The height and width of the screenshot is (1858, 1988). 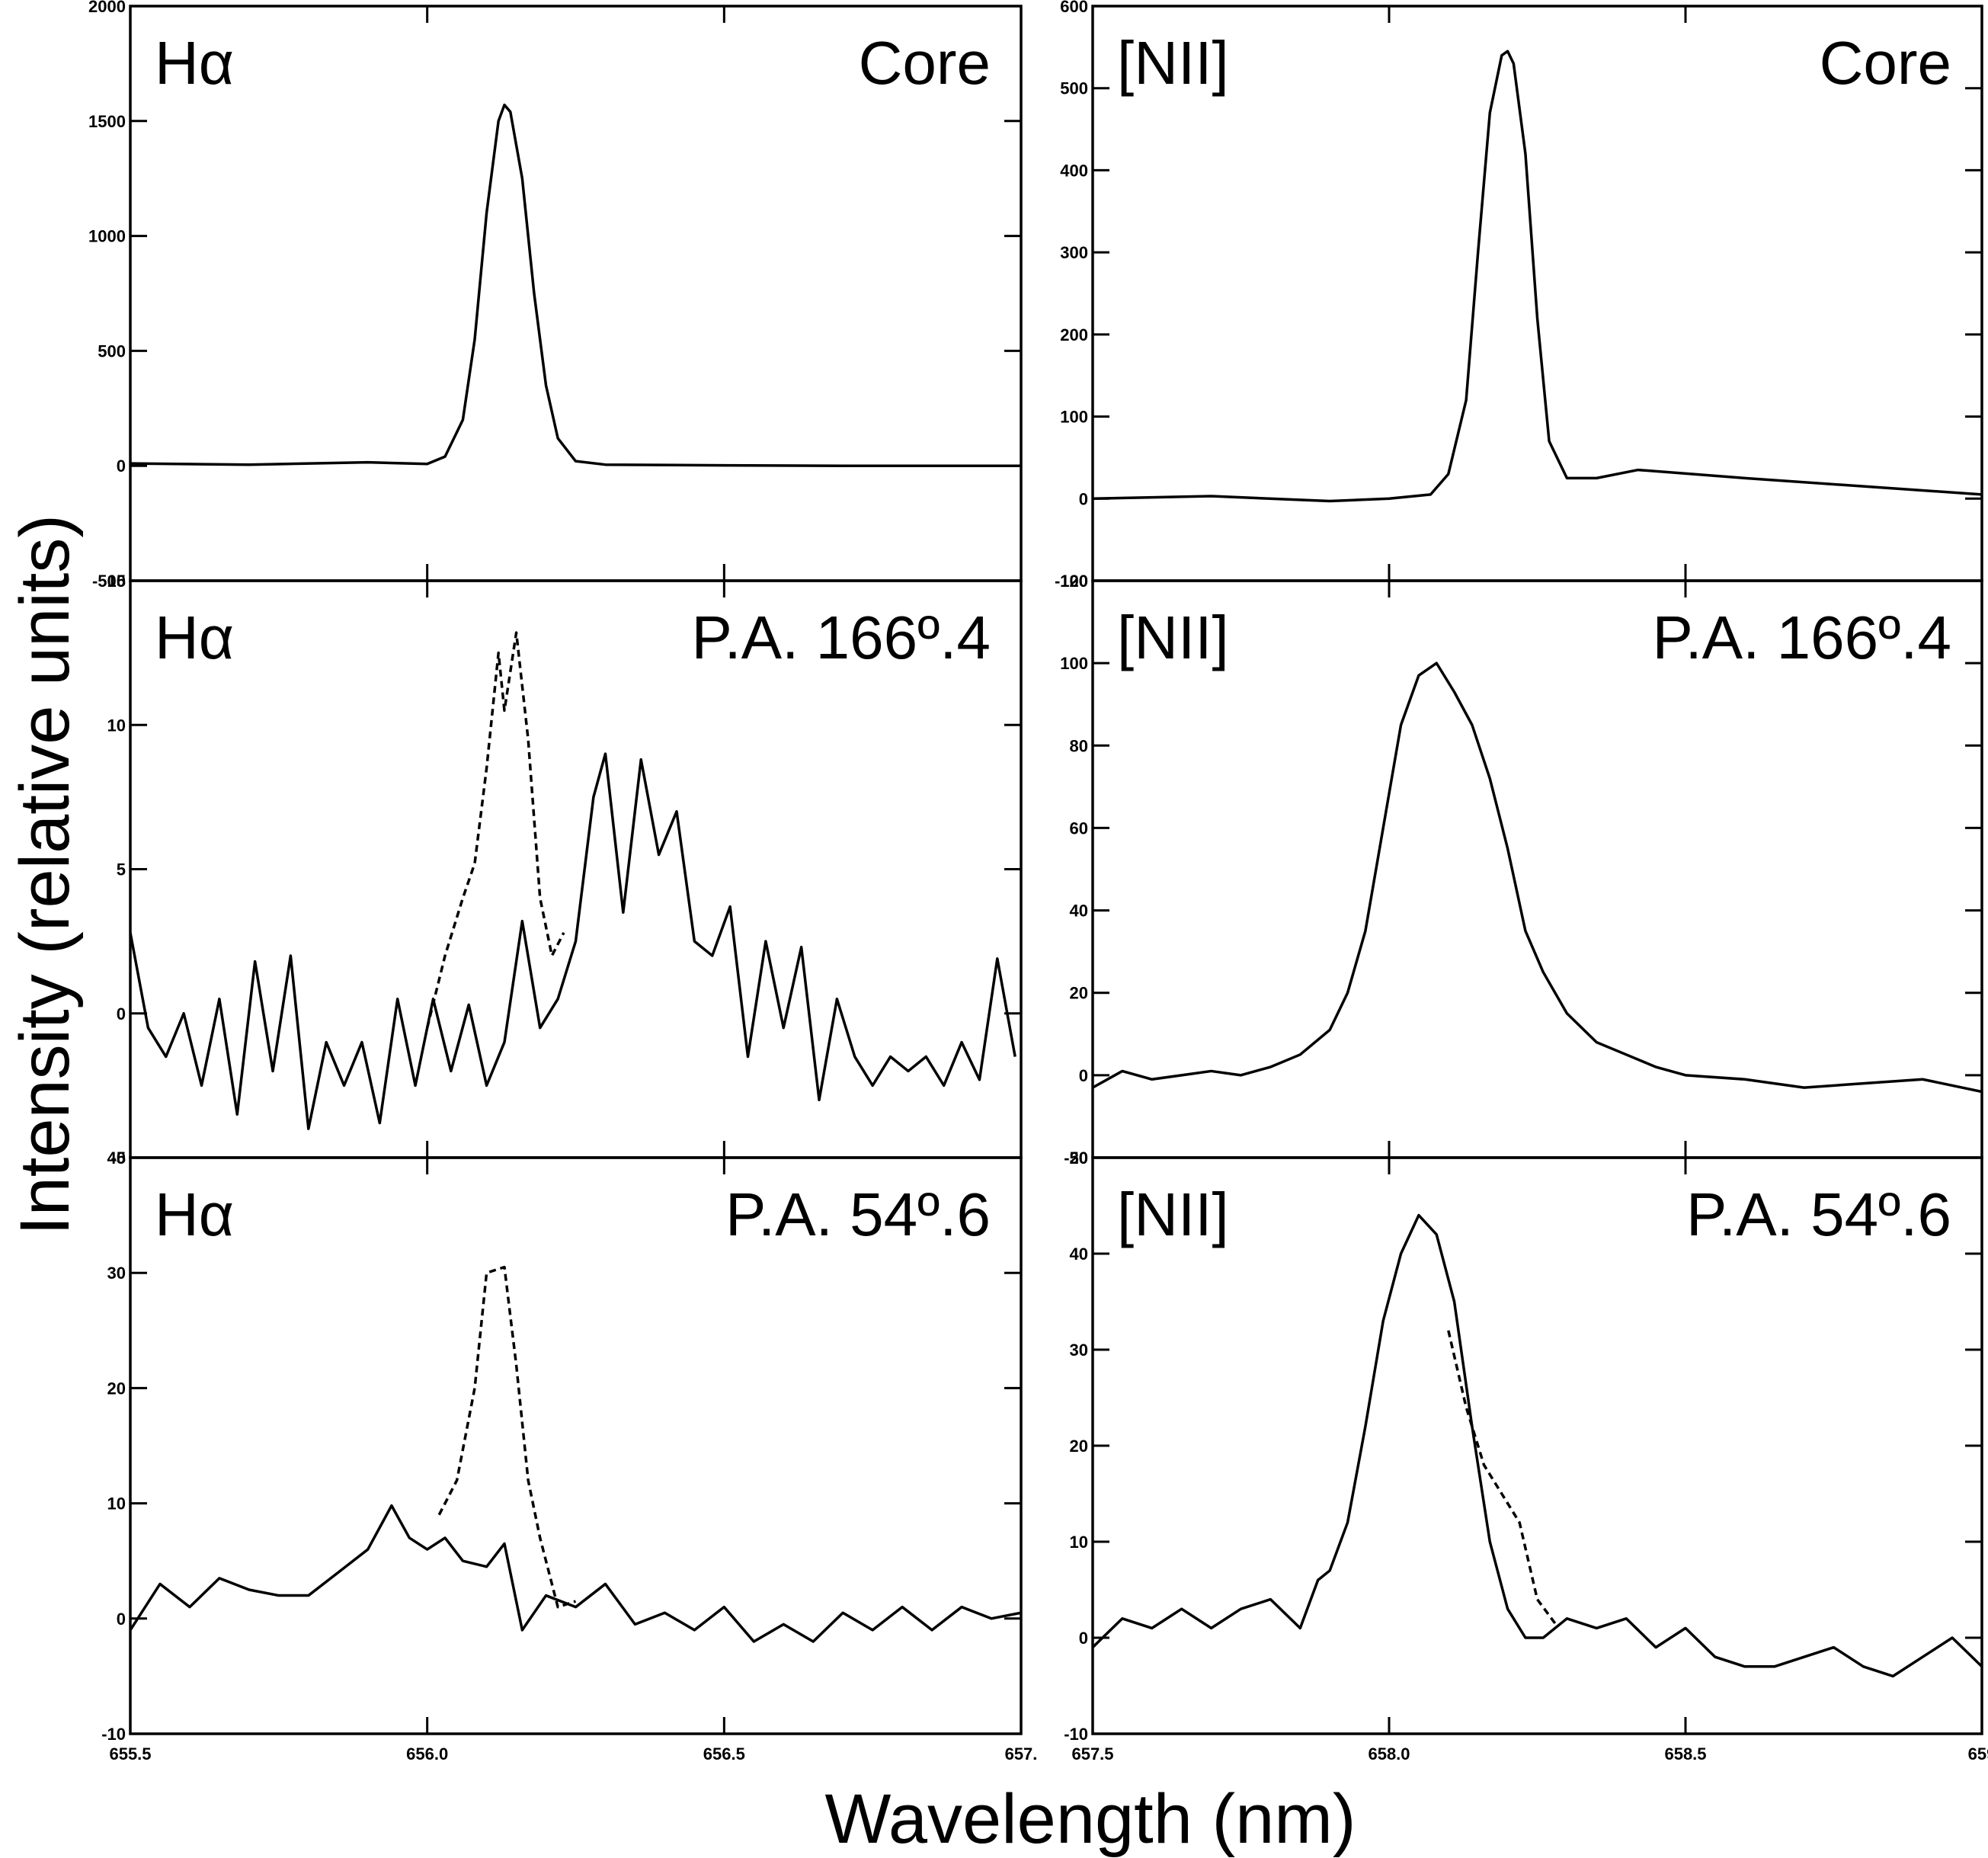 What do you see at coordinates (107, 121) in the screenshot?
I see `y-tick-label: 1500` at bounding box center [107, 121].